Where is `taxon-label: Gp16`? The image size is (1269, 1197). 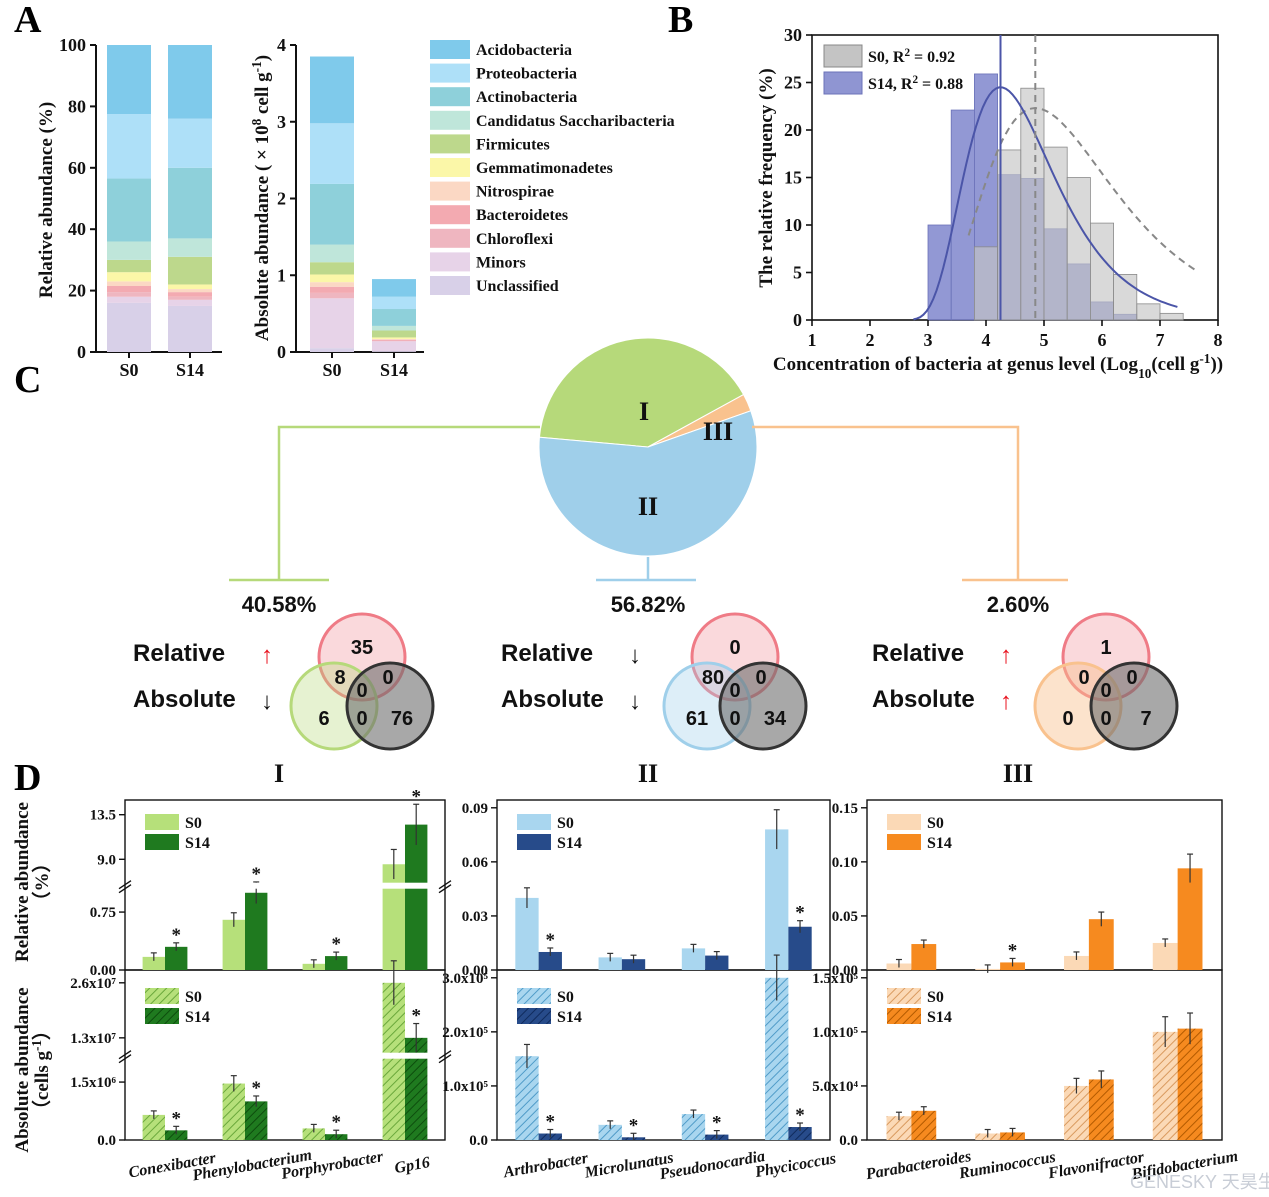 taxon-label: Gp16 is located at coordinates (412, 1165).